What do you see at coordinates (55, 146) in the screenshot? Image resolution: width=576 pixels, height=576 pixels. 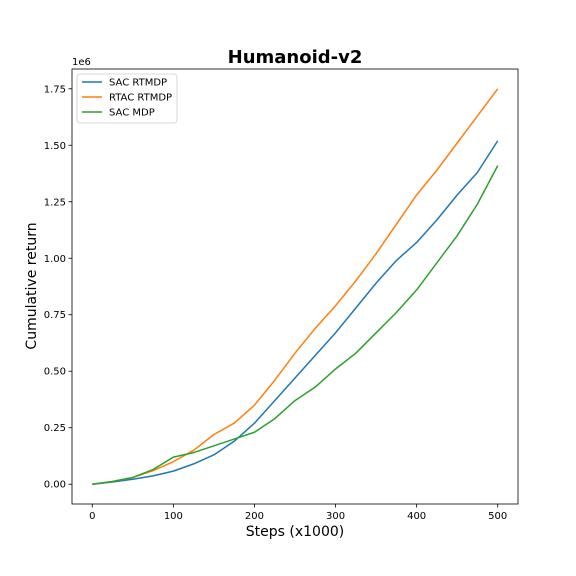 I see `y-tick-label: 1.50` at bounding box center [55, 146].